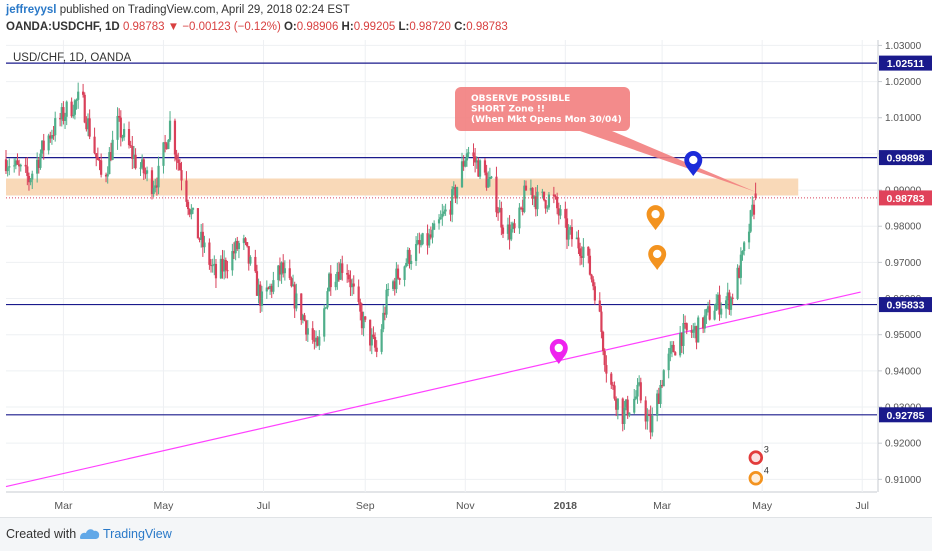 This screenshot has width=932, height=551. What do you see at coordinates (903, 480) in the screenshot?
I see `y-tick-label: 0.91000` at bounding box center [903, 480].